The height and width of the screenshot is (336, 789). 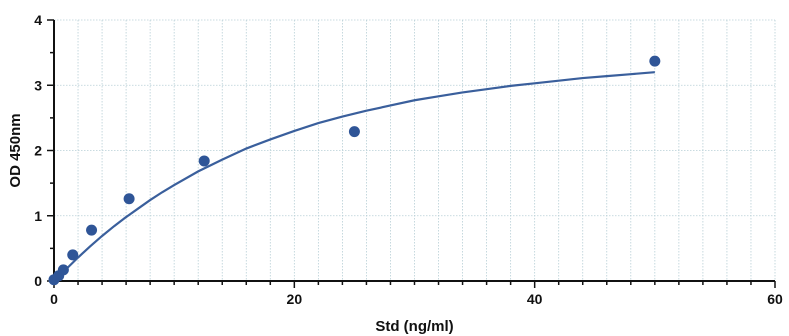 What do you see at coordinates (38, 85) in the screenshot?
I see `y-tick-label: 3` at bounding box center [38, 85].